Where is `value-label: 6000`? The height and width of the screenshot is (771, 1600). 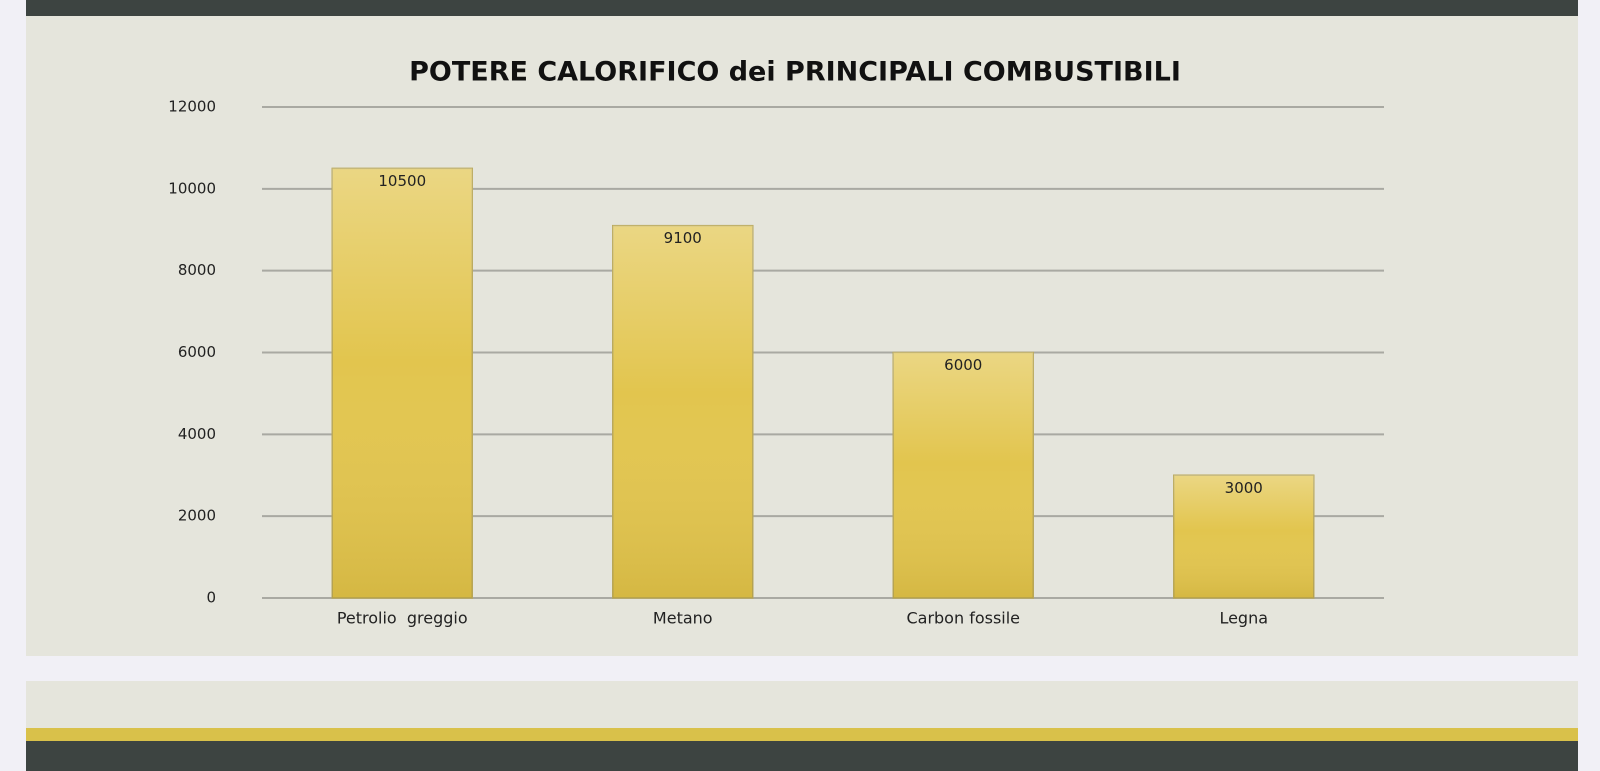 value-label: 6000 is located at coordinates (963, 365).